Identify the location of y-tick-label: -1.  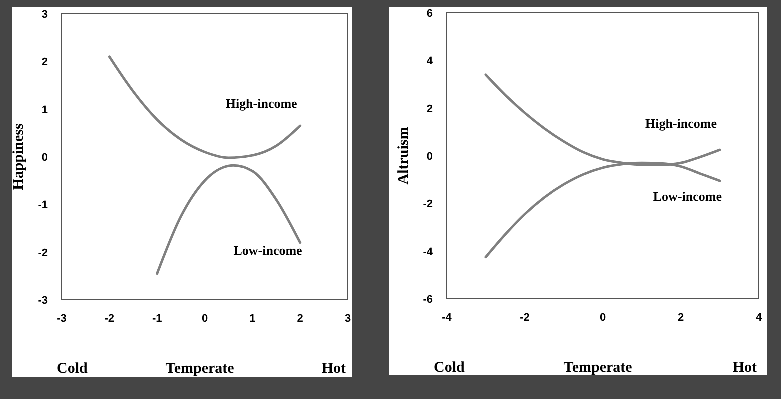
(43, 206).